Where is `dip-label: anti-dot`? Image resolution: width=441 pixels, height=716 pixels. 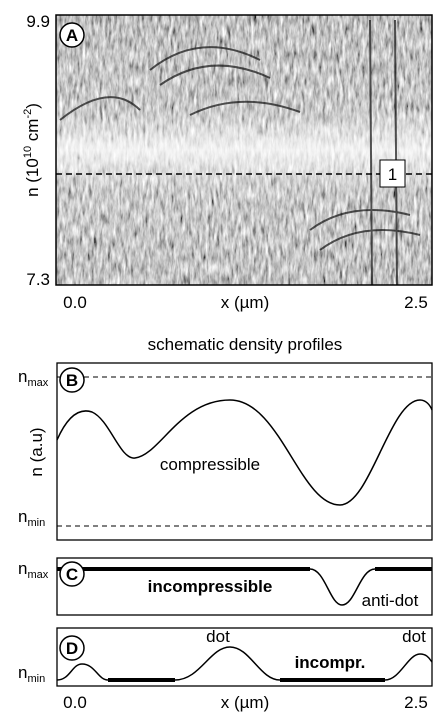 dip-label: anti-dot is located at coordinates (390, 600).